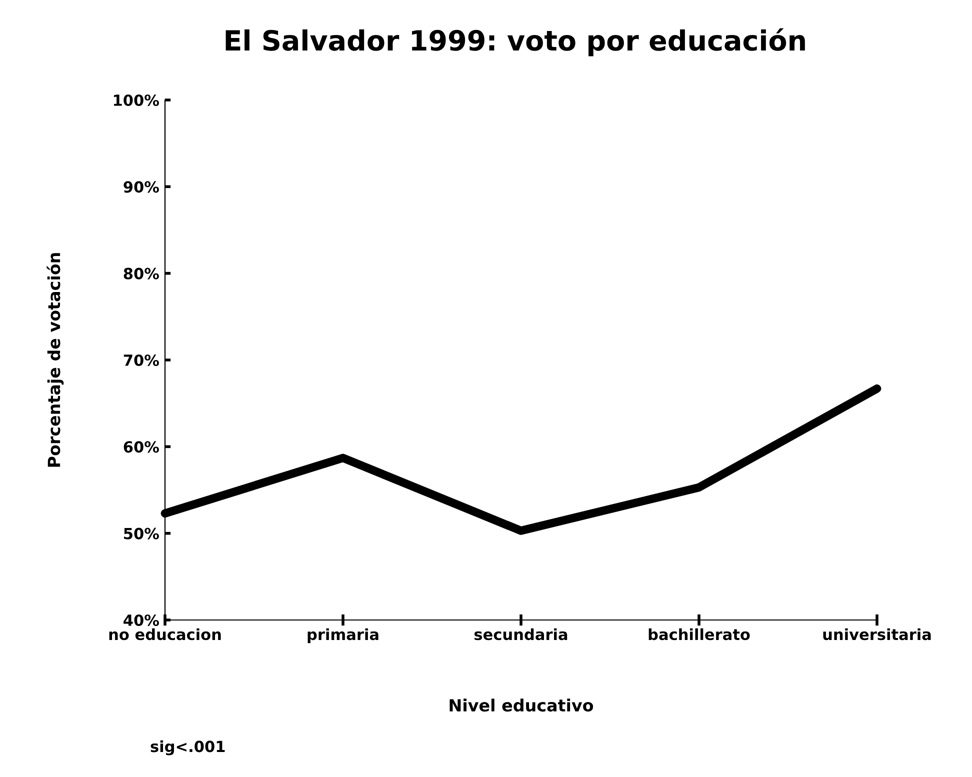  Describe the element at coordinates (521, 634) in the screenshot. I see `x-tick-label: secundaria` at that location.